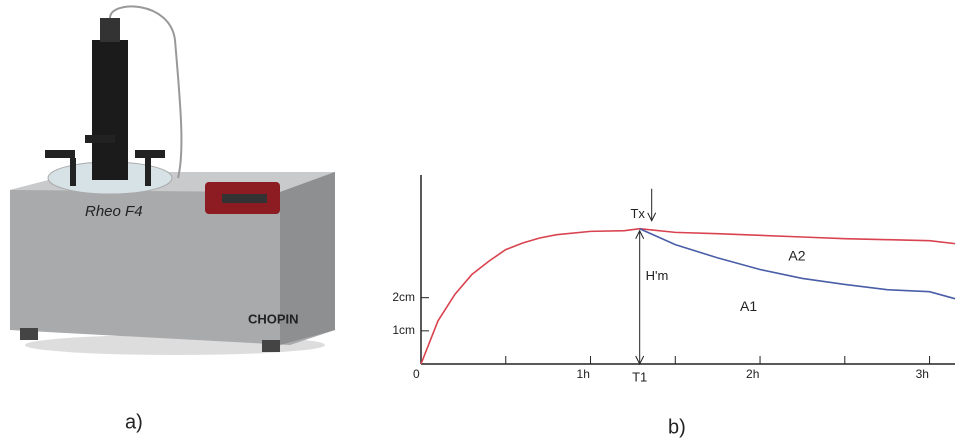  Describe the element at coordinates (146, 92) in the screenshot. I see `cable` at that location.